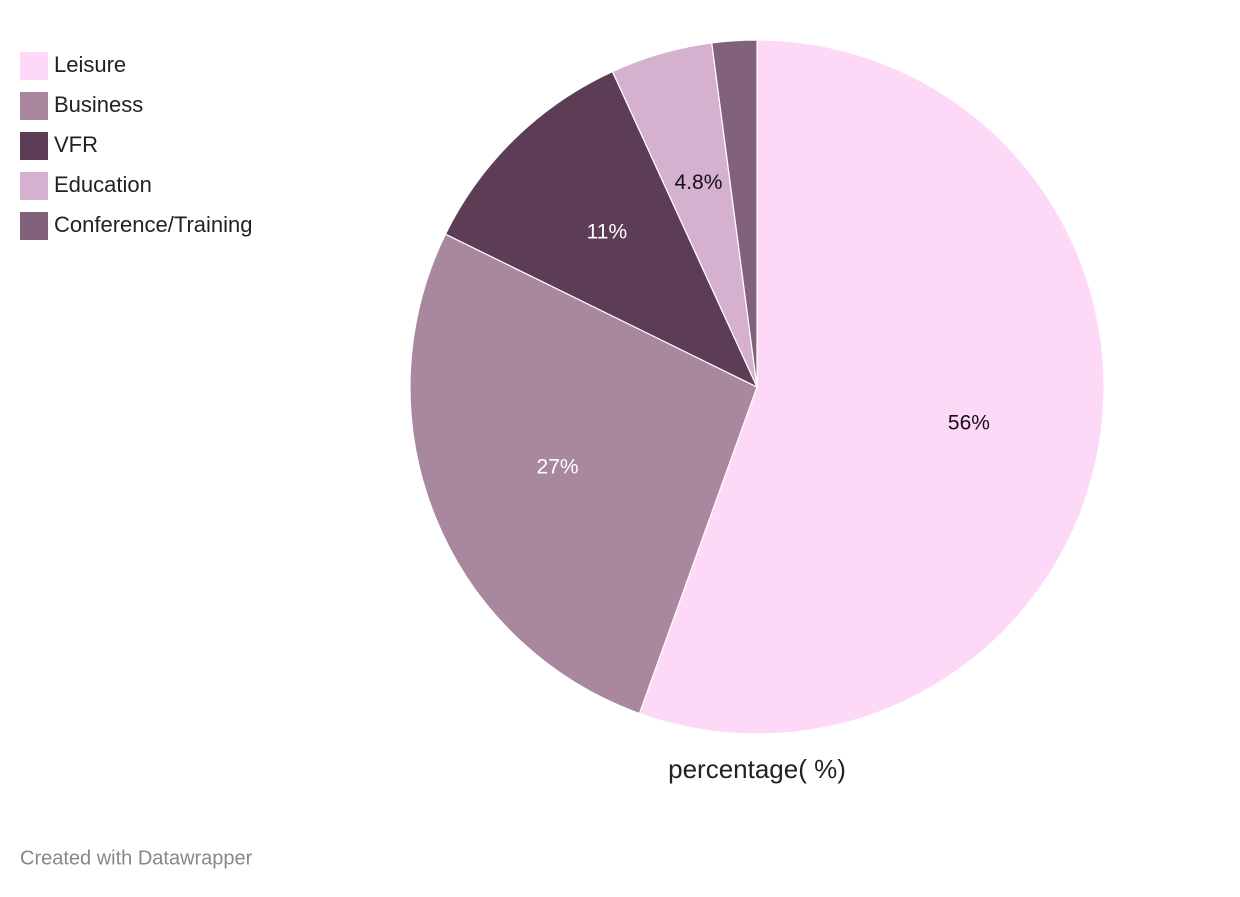 The height and width of the screenshot is (897, 1240). I want to click on pie-label: percentage( %), so click(757, 769).